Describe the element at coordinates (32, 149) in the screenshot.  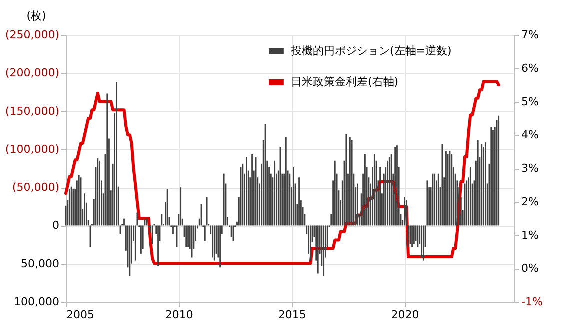
I see `y-tick-label: (100,000)` at that location.